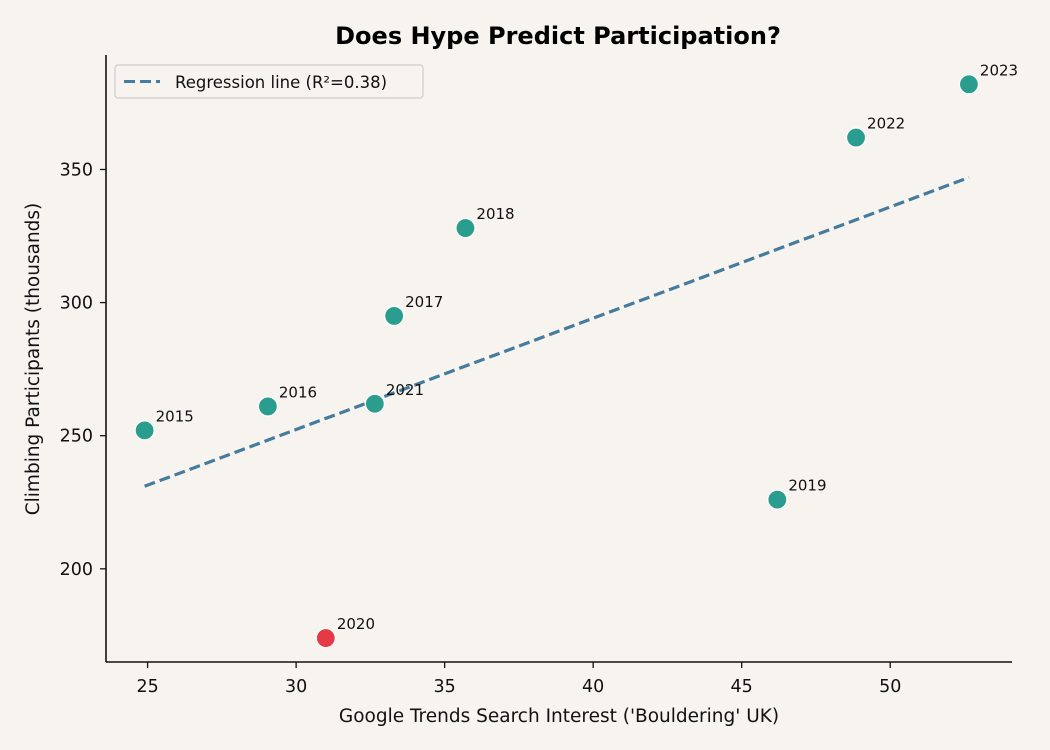 The width and height of the screenshot is (1050, 750). I want to click on data-point-label: 2022, so click(886, 124).